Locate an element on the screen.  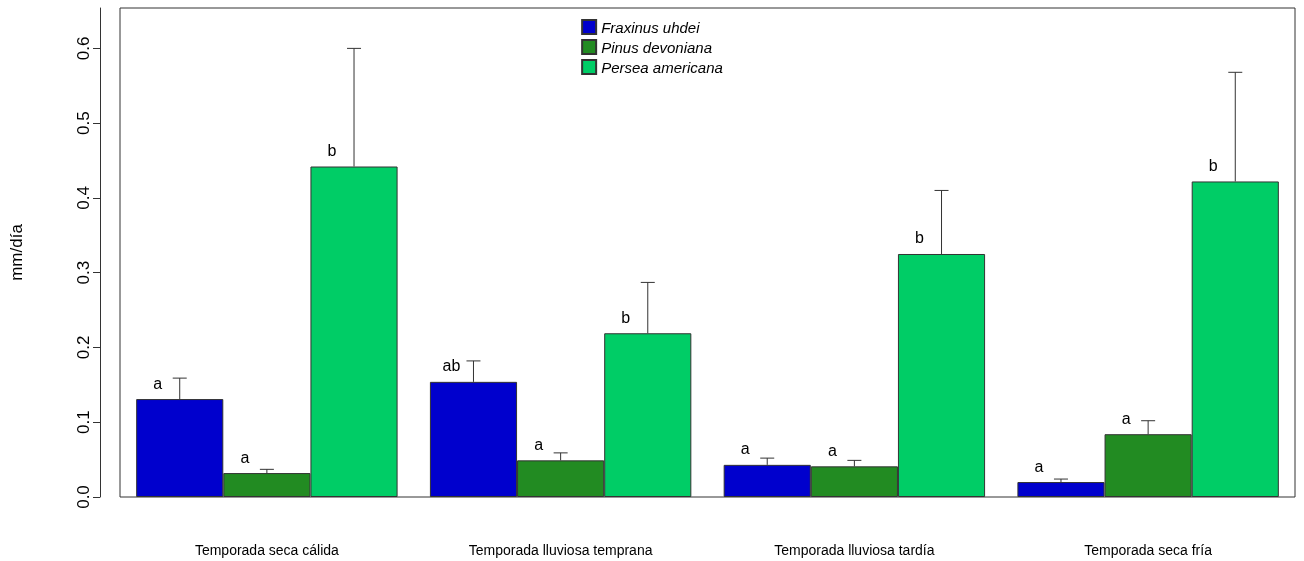
y-tick-label: 0.1 is located at coordinates (83, 422).